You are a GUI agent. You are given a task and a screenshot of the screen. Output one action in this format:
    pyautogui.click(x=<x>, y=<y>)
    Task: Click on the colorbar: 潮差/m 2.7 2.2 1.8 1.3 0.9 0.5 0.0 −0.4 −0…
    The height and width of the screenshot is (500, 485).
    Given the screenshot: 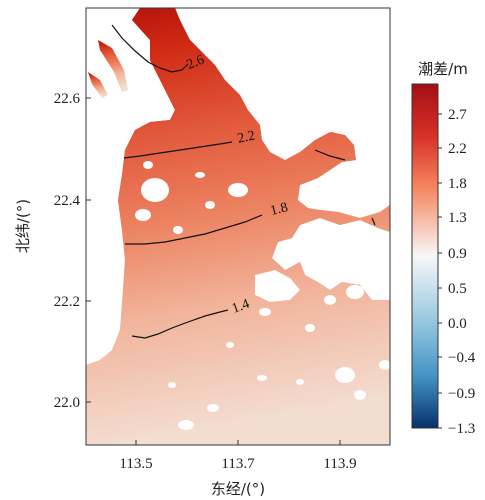 What is the action you would take?
    pyautogui.click(x=443, y=248)
    